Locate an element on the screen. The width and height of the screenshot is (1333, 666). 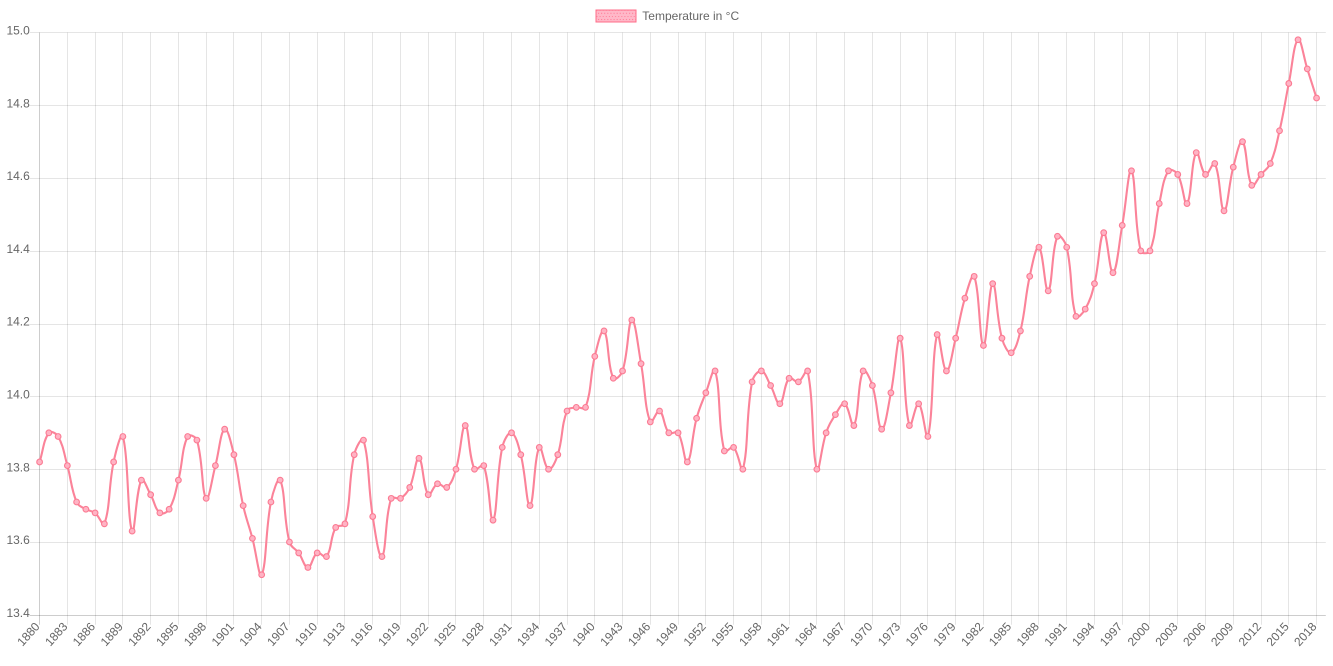
svg-text: 15.0 is located at coordinates (18, 31).